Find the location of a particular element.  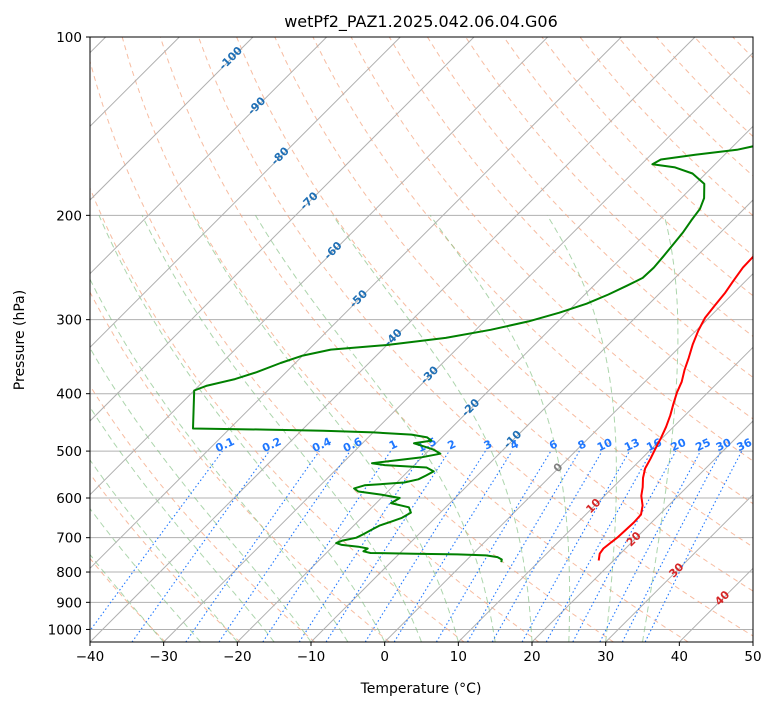

x-tick-label: 10 is located at coordinates (458, 657).